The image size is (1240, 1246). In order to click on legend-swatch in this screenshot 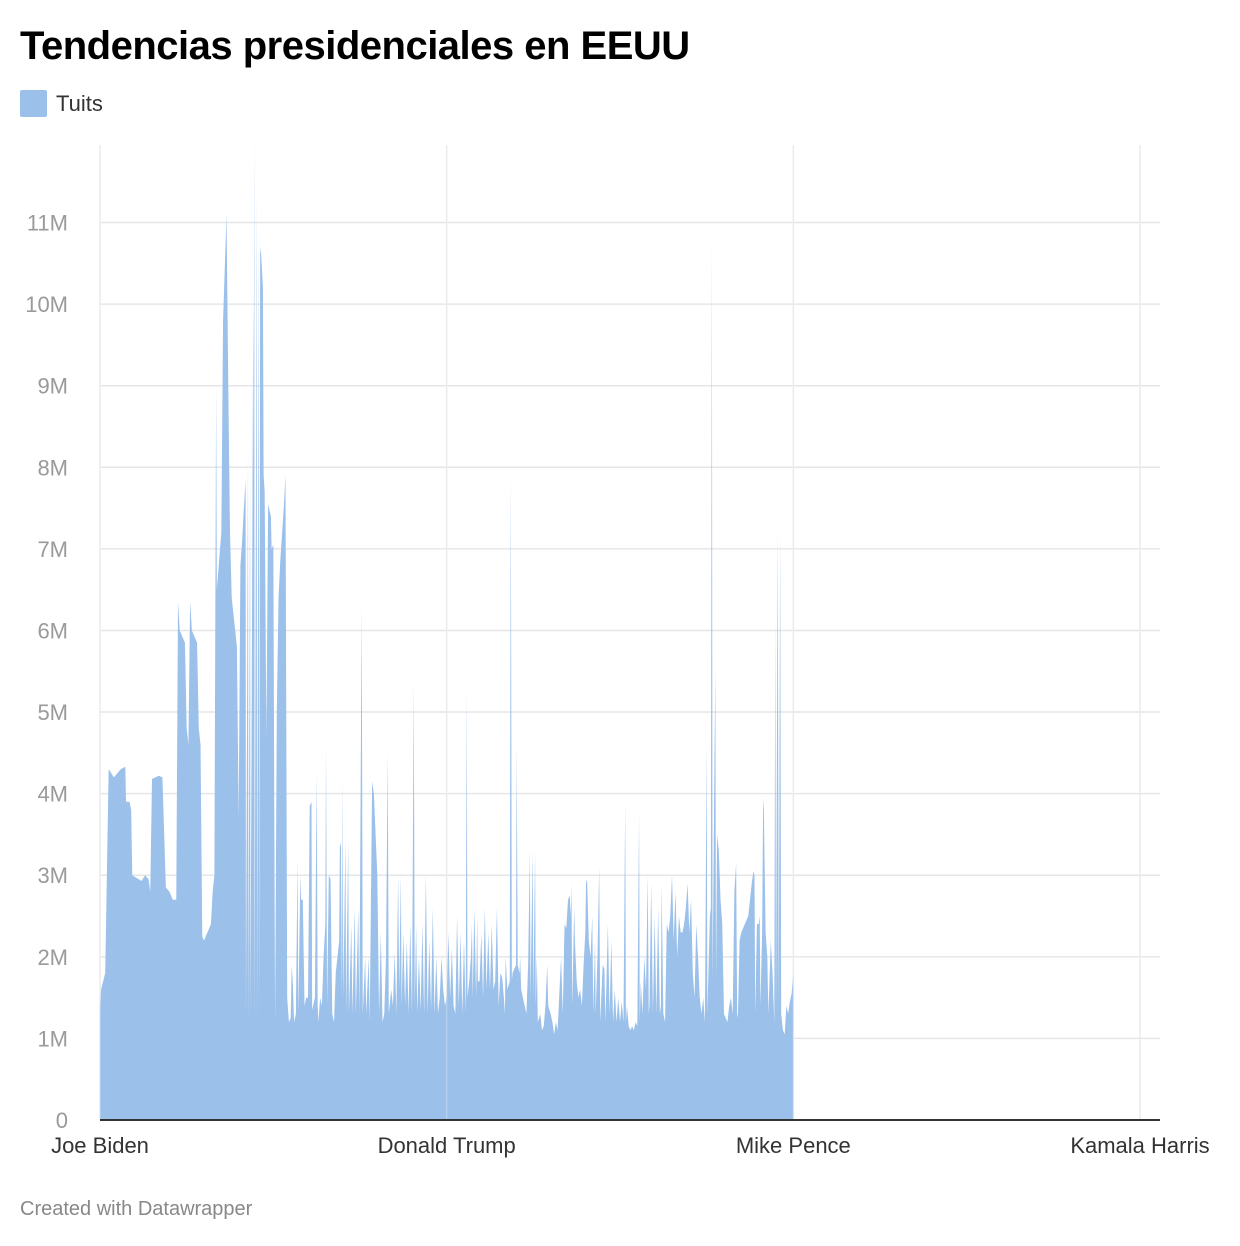, I will do `click(33, 103)`.